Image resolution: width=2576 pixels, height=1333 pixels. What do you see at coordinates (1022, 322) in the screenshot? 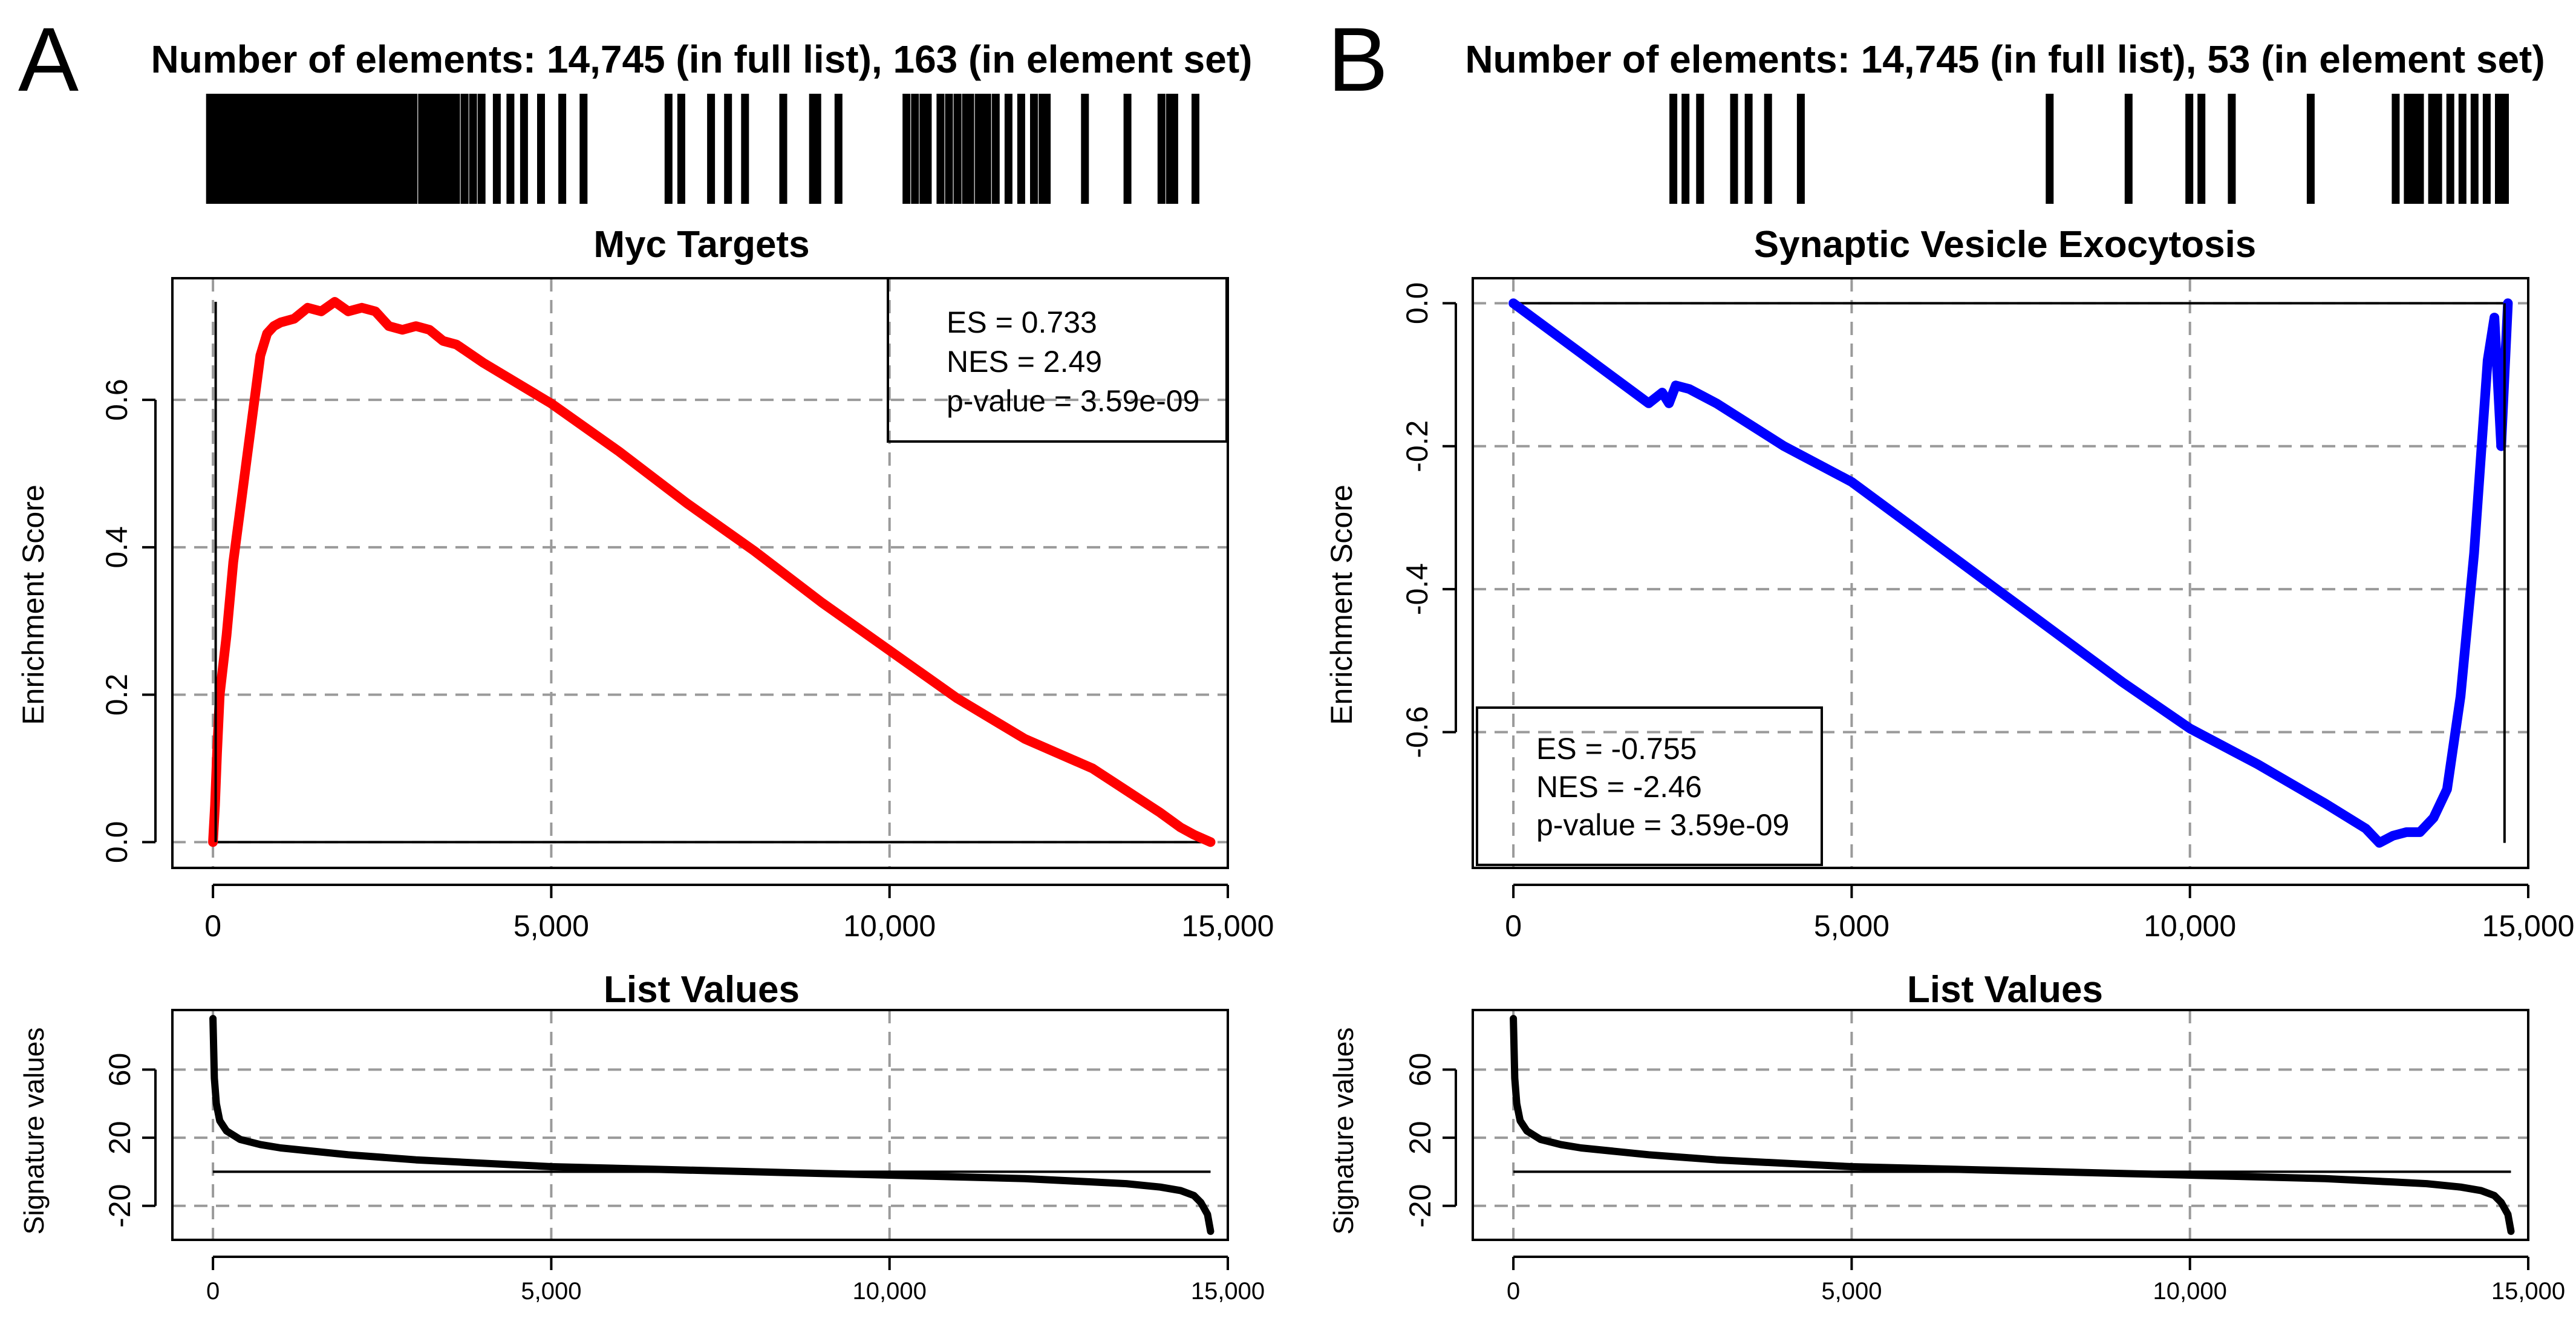
I see `panel-a-legend-es: ES = 0.733` at bounding box center [1022, 322].